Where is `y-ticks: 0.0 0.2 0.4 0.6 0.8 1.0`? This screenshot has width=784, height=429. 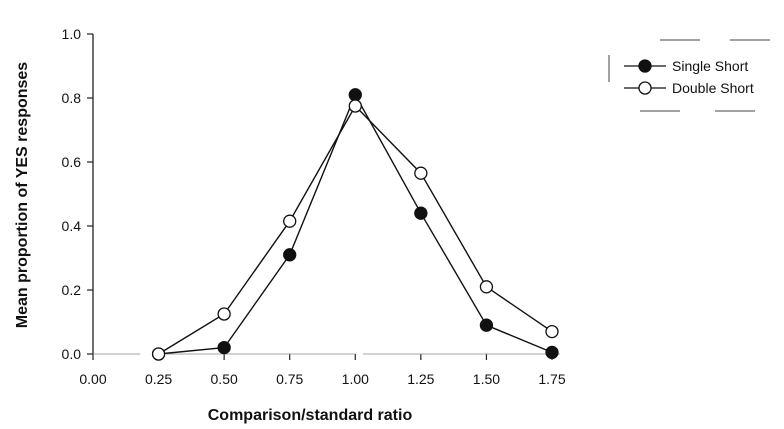 y-ticks: 0.0 0.2 0.4 0.6 0.8 1.0 is located at coordinates (77, 194).